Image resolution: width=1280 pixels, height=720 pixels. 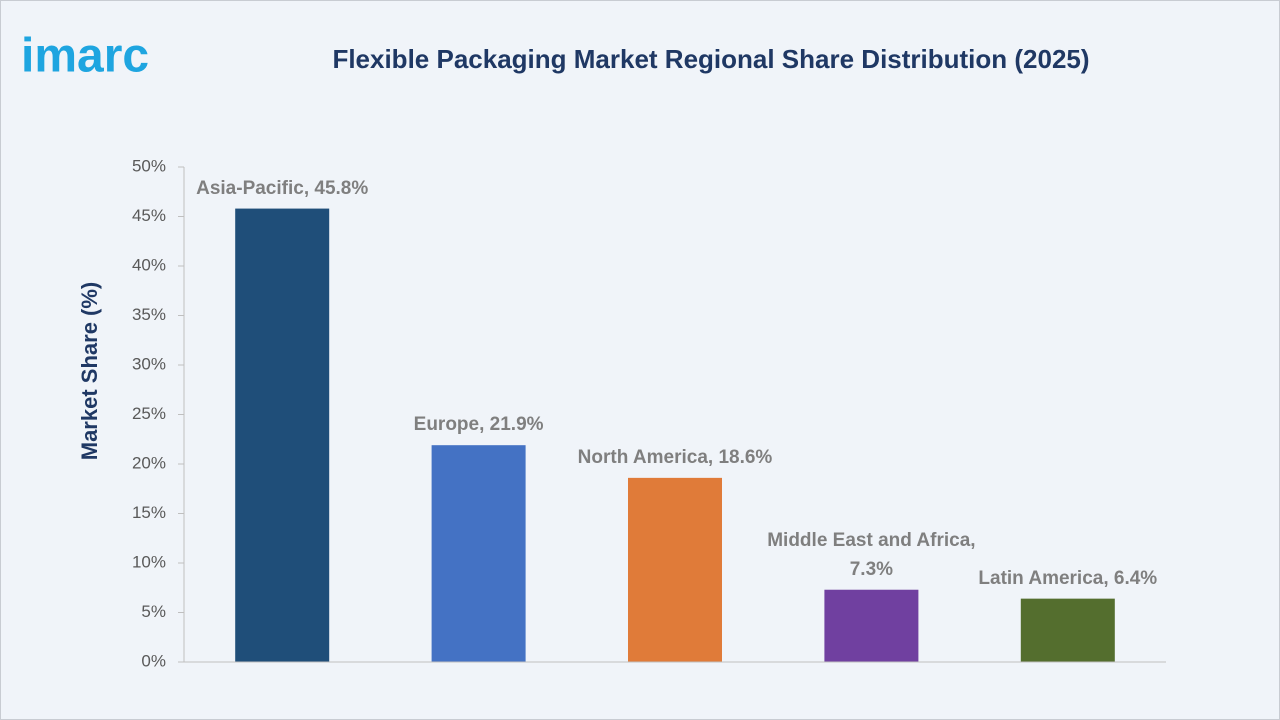 I want to click on y-axis-label: Market Share (%), so click(x=89, y=371).